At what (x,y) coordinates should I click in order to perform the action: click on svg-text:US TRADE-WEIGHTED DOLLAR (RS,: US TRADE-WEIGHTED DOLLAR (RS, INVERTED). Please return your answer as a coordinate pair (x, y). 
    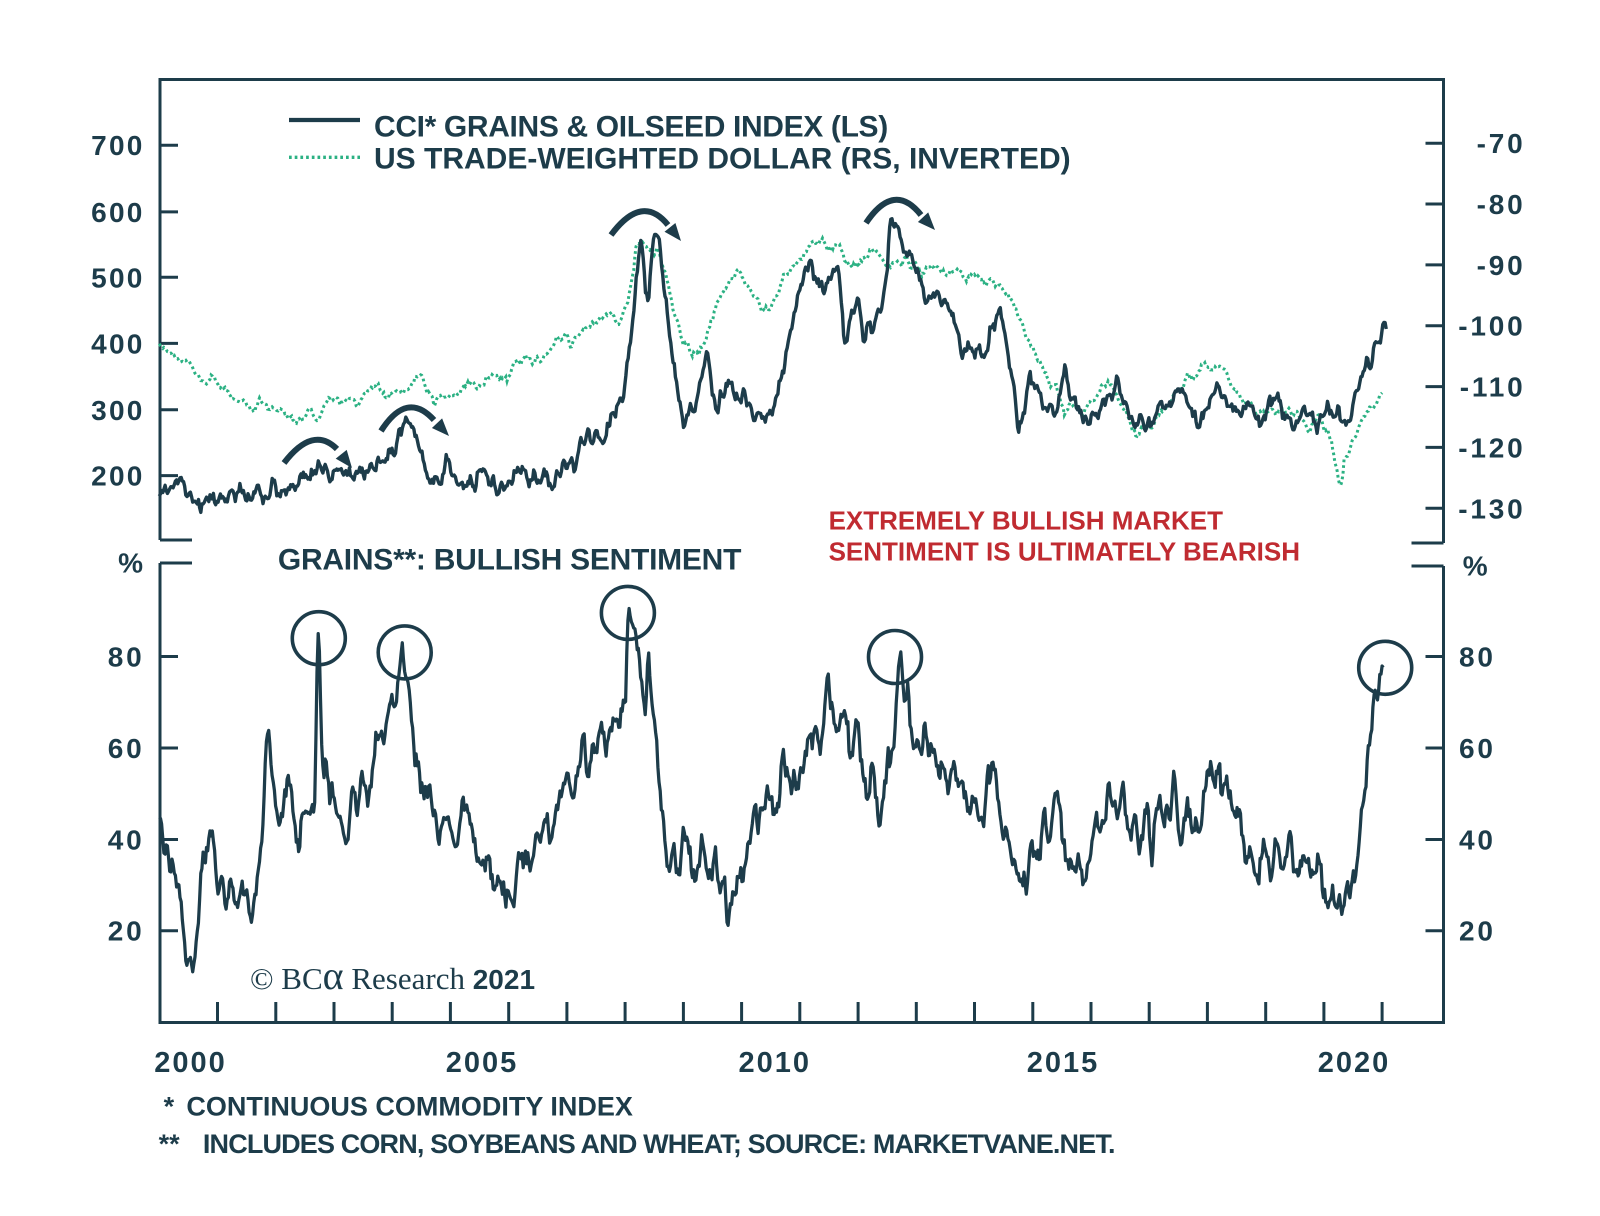
    Looking at the image, I should click on (722, 159).